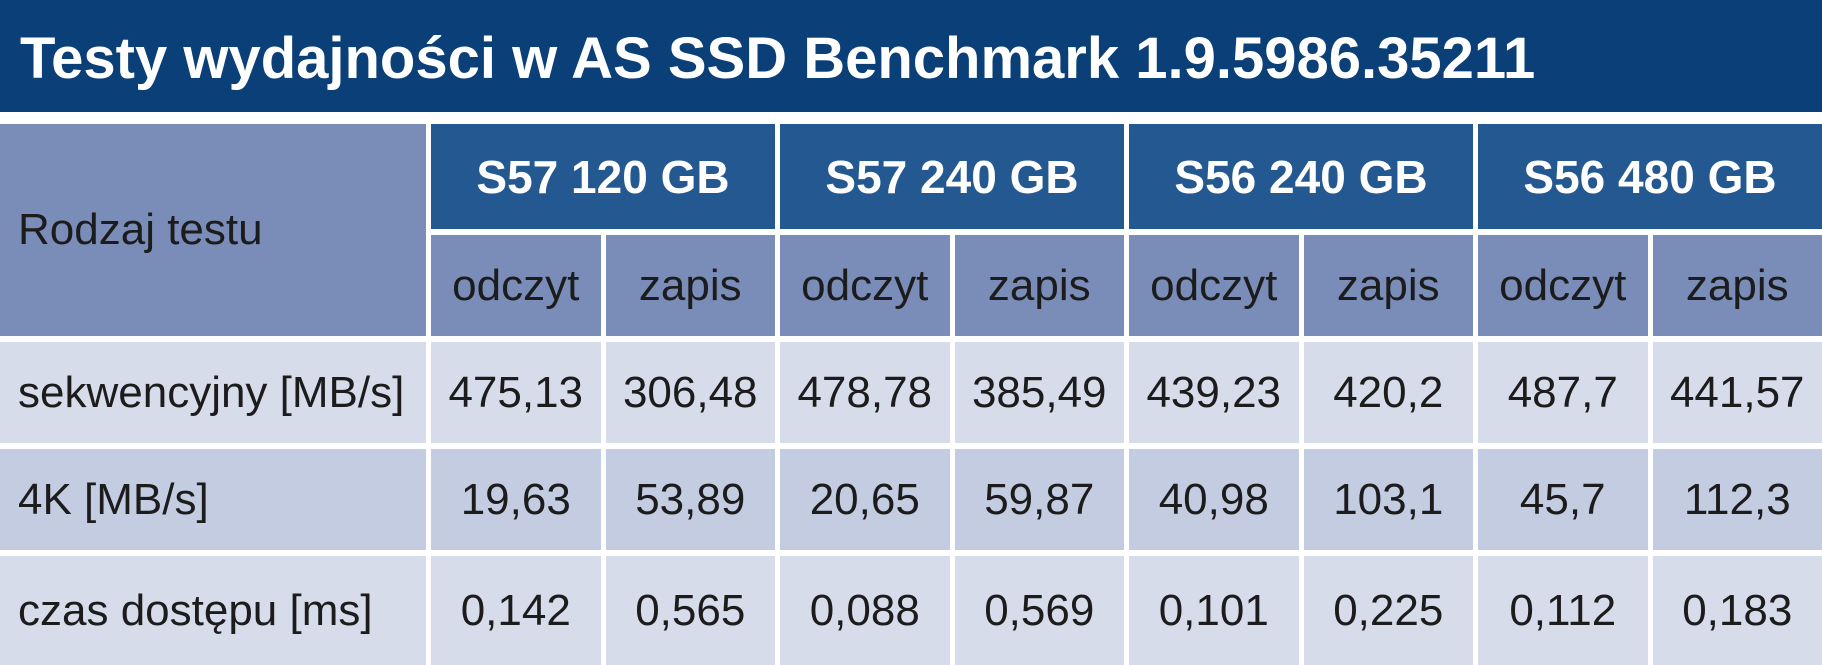  I want to click on value-cell: 420,2, so click(1388, 392).